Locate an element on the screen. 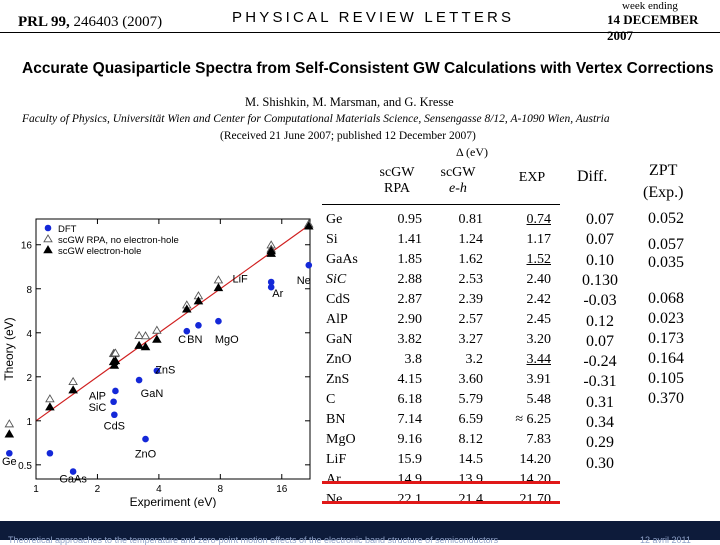  table-cell-exp: 1.52 is located at coordinates (539, 259).